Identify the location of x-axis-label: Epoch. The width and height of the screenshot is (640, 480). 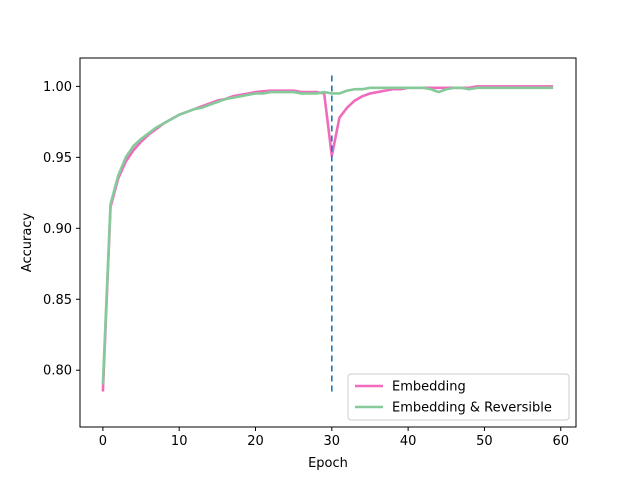
(328, 463).